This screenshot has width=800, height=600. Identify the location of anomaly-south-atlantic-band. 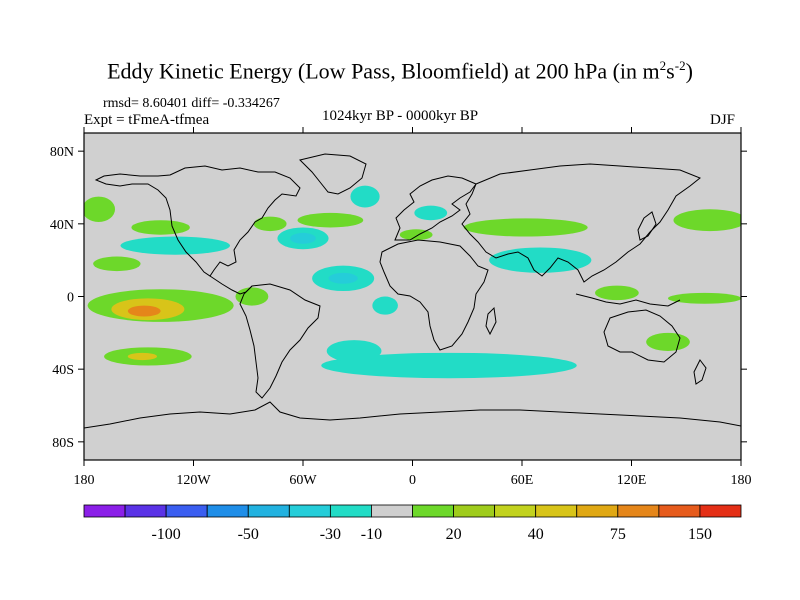
(449, 365).